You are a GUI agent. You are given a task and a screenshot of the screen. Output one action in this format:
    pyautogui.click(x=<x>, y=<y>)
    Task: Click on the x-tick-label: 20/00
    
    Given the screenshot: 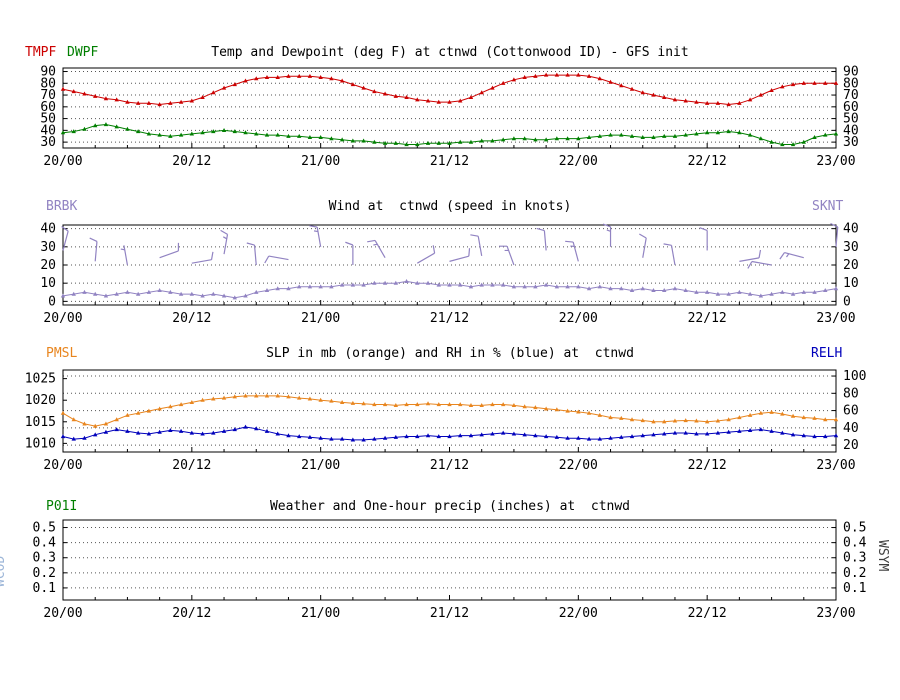 What is the action you would take?
    pyautogui.click(x=62, y=613)
    